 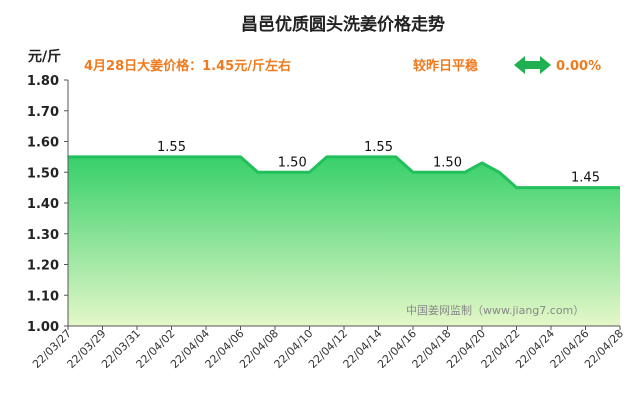 What do you see at coordinates (445, 66) in the screenshot?
I see `compare-label: 较昨日平稳` at bounding box center [445, 66].